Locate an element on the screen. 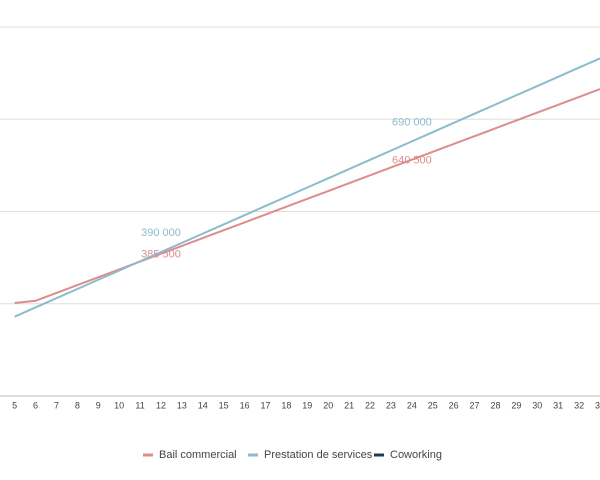 Image resolution: width=600 pixels, height=480 pixels. data-label: 640 500 is located at coordinates (412, 161).